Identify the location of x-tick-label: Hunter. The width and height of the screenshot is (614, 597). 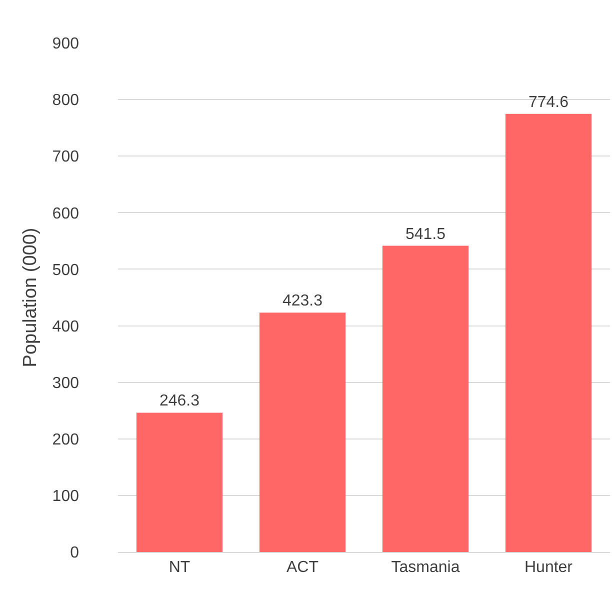
(549, 567).